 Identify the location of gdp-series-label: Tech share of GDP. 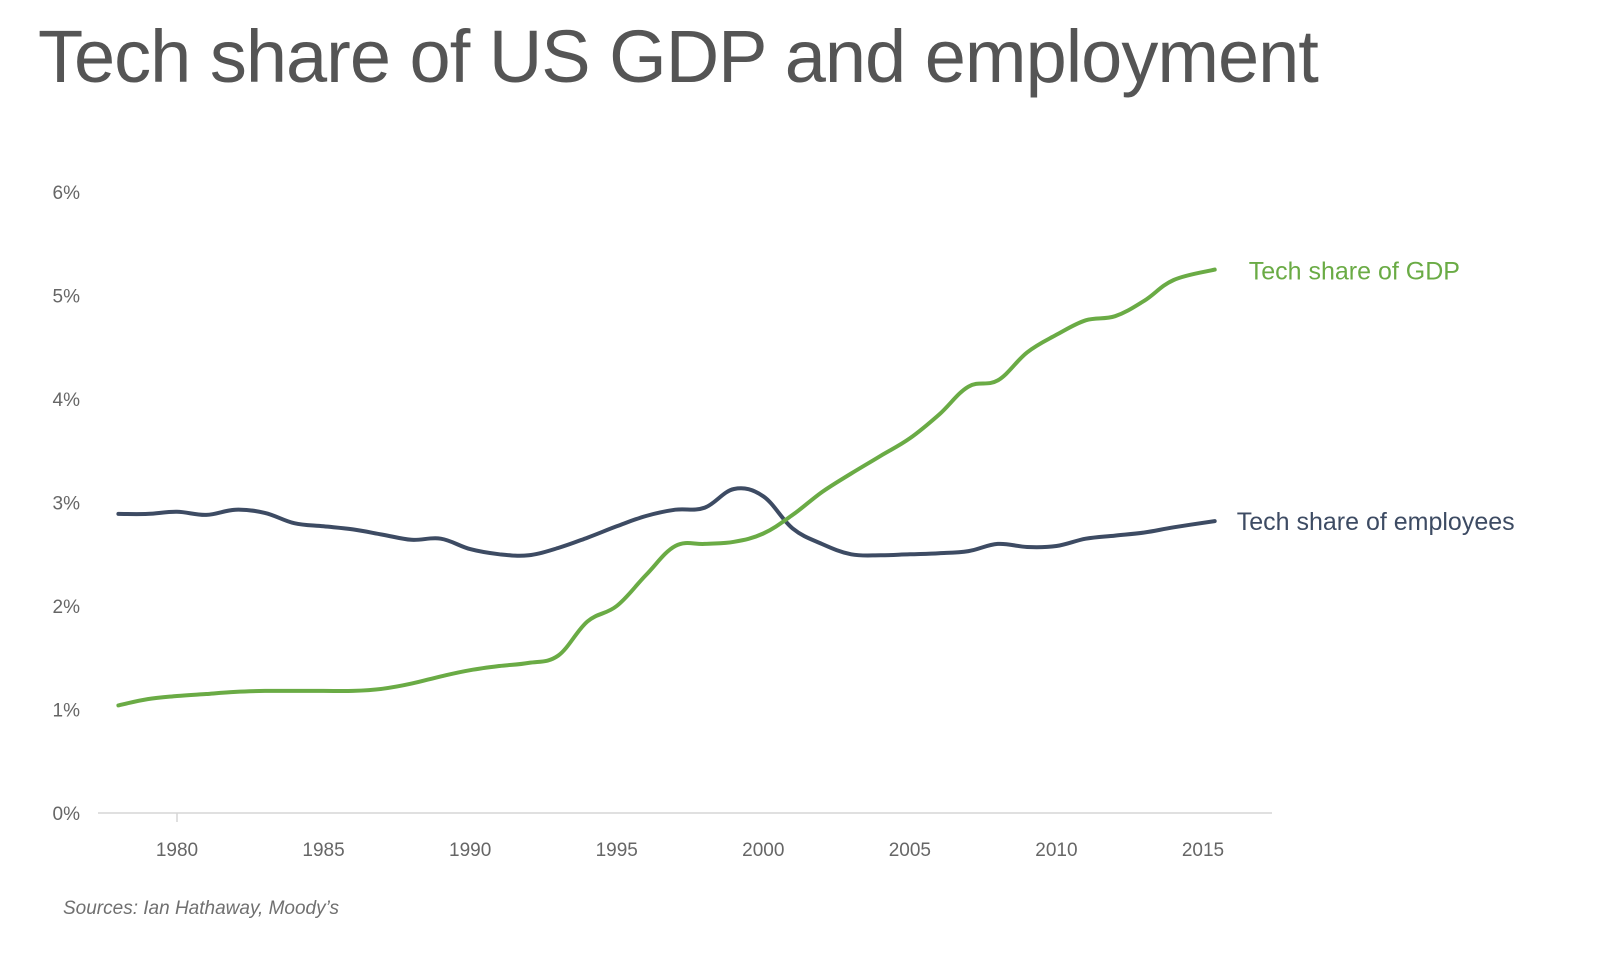
(1354, 272).